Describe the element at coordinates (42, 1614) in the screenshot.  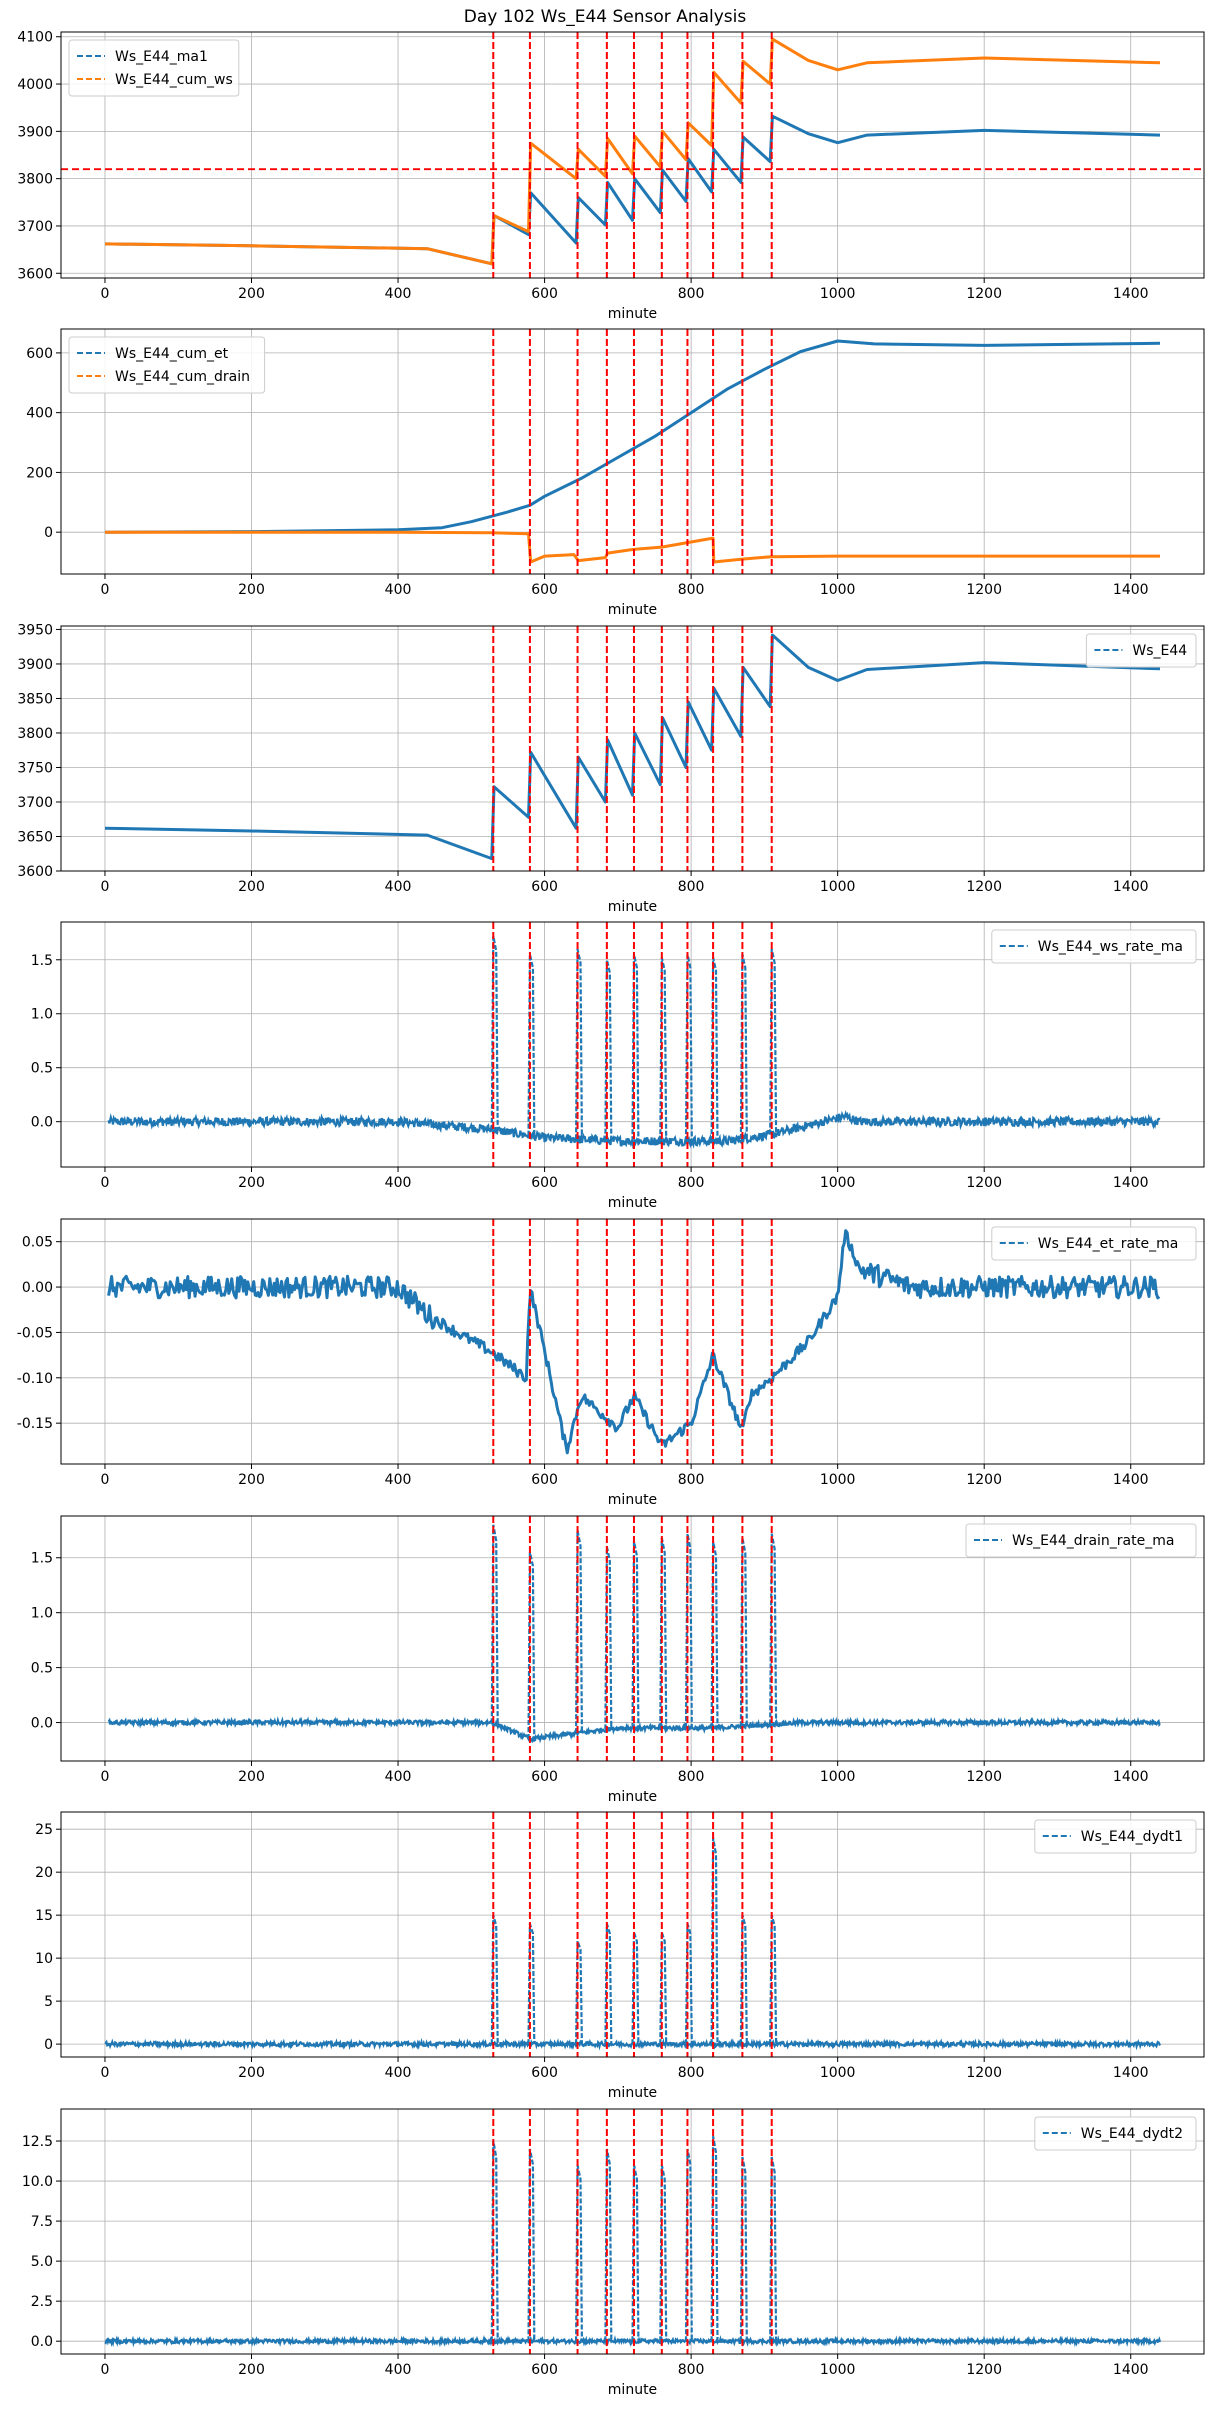
I see `y-tick-label: 1.0` at that location.